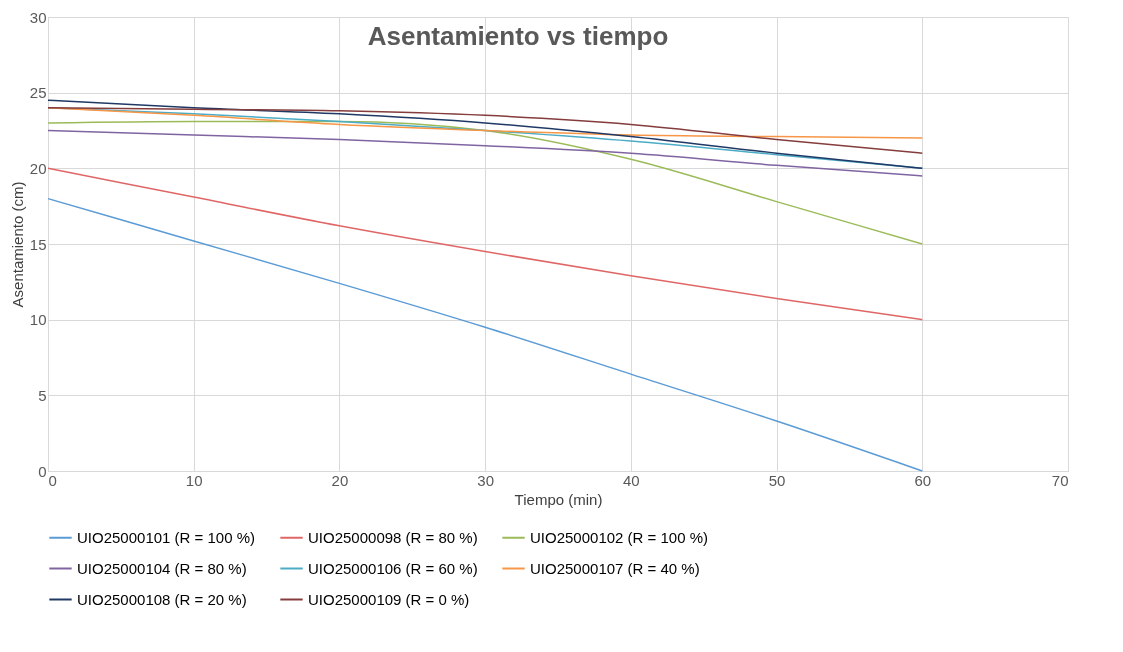  What do you see at coordinates (615, 568) in the screenshot?
I see `legend-label: UIO25000107 (R = 40 %)` at bounding box center [615, 568].